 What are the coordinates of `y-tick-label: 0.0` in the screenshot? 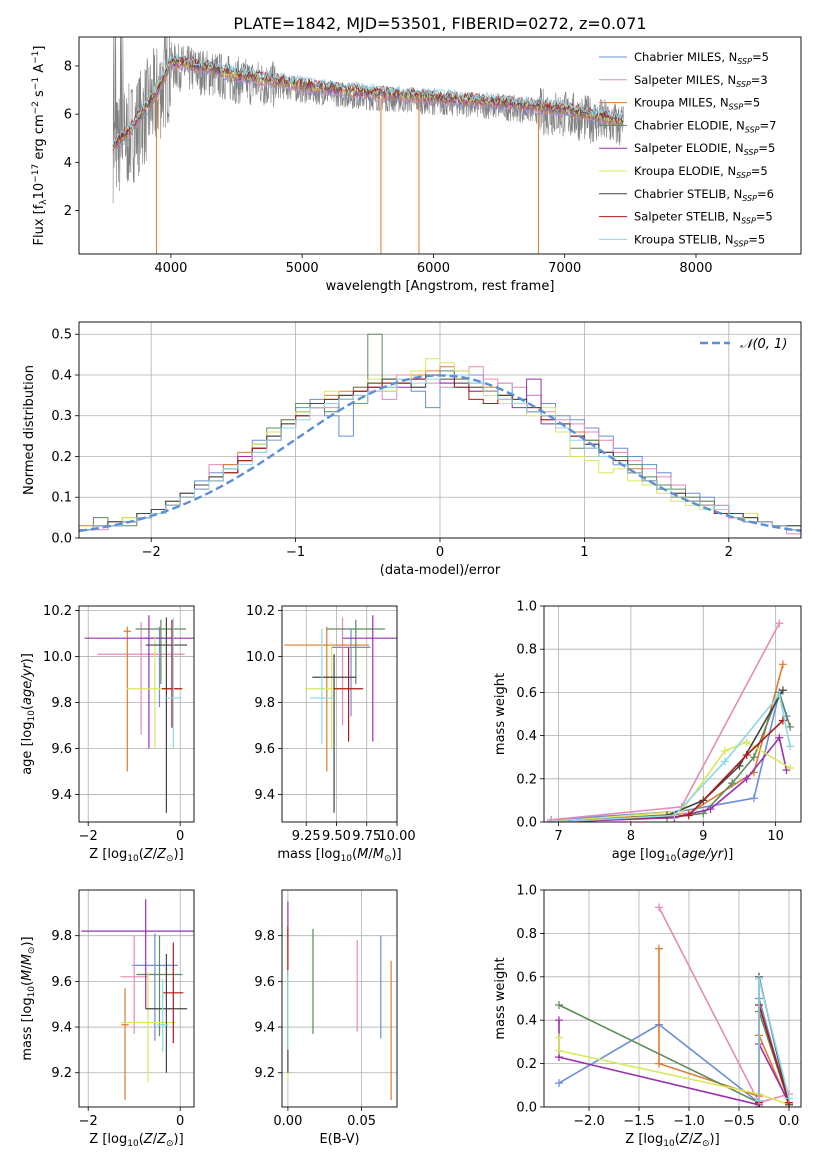 It's located at (526, 1108).